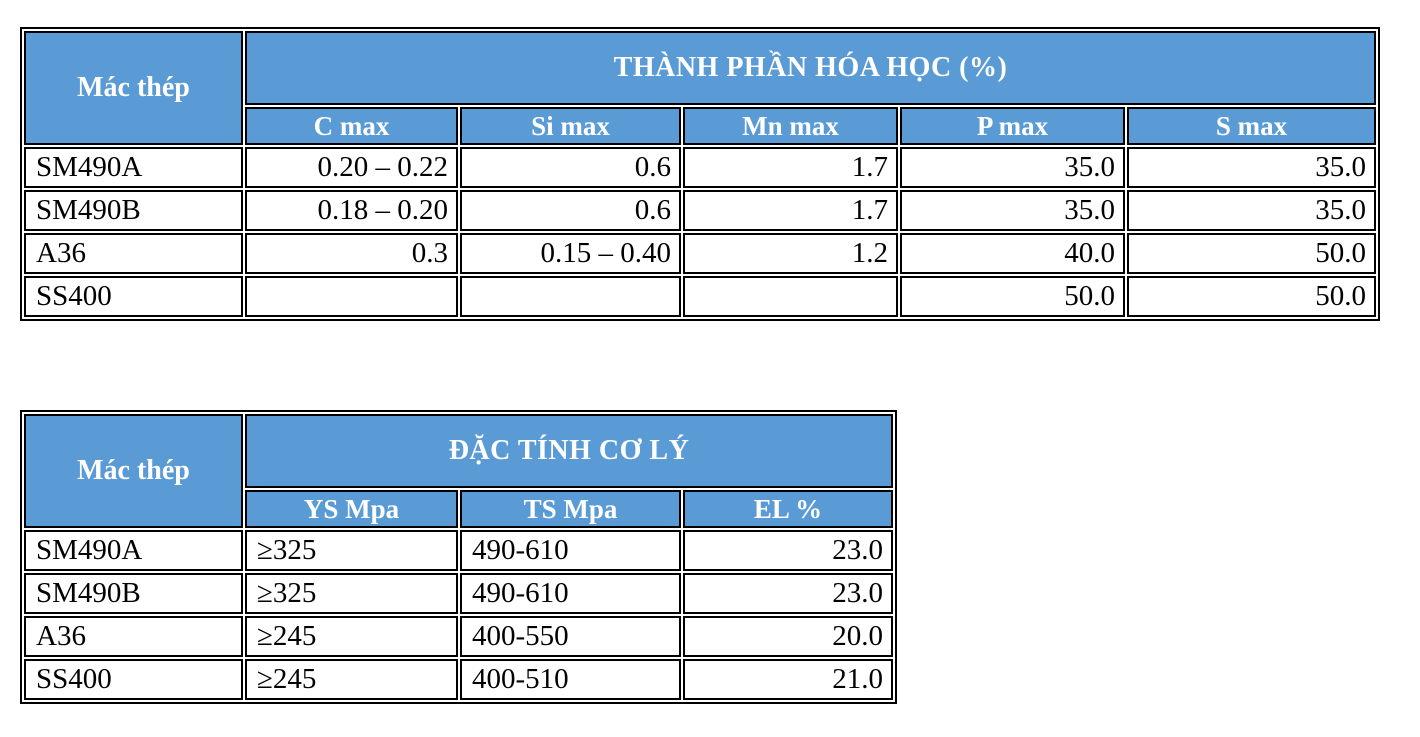 The height and width of the screenshot is (737, 1420). Describe the element at coordinates (351, 210) in the screenshot. I see `value-cell: 0.18 – 0.20` at that location.